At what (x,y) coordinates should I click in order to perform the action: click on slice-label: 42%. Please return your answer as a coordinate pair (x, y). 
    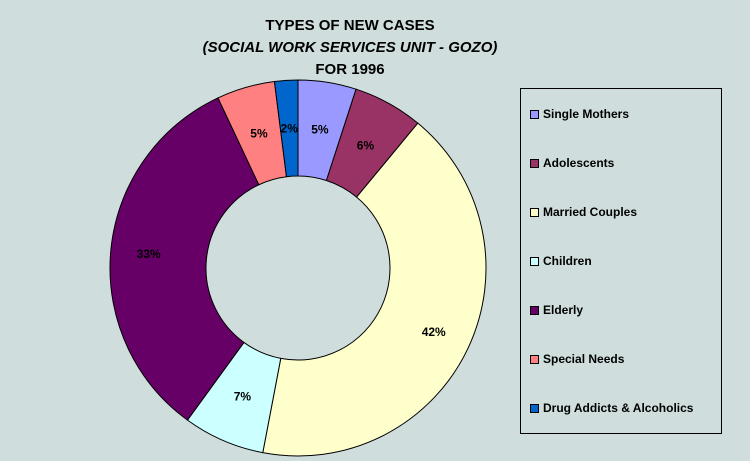
    Looking at the image, I should click on (434, 332).